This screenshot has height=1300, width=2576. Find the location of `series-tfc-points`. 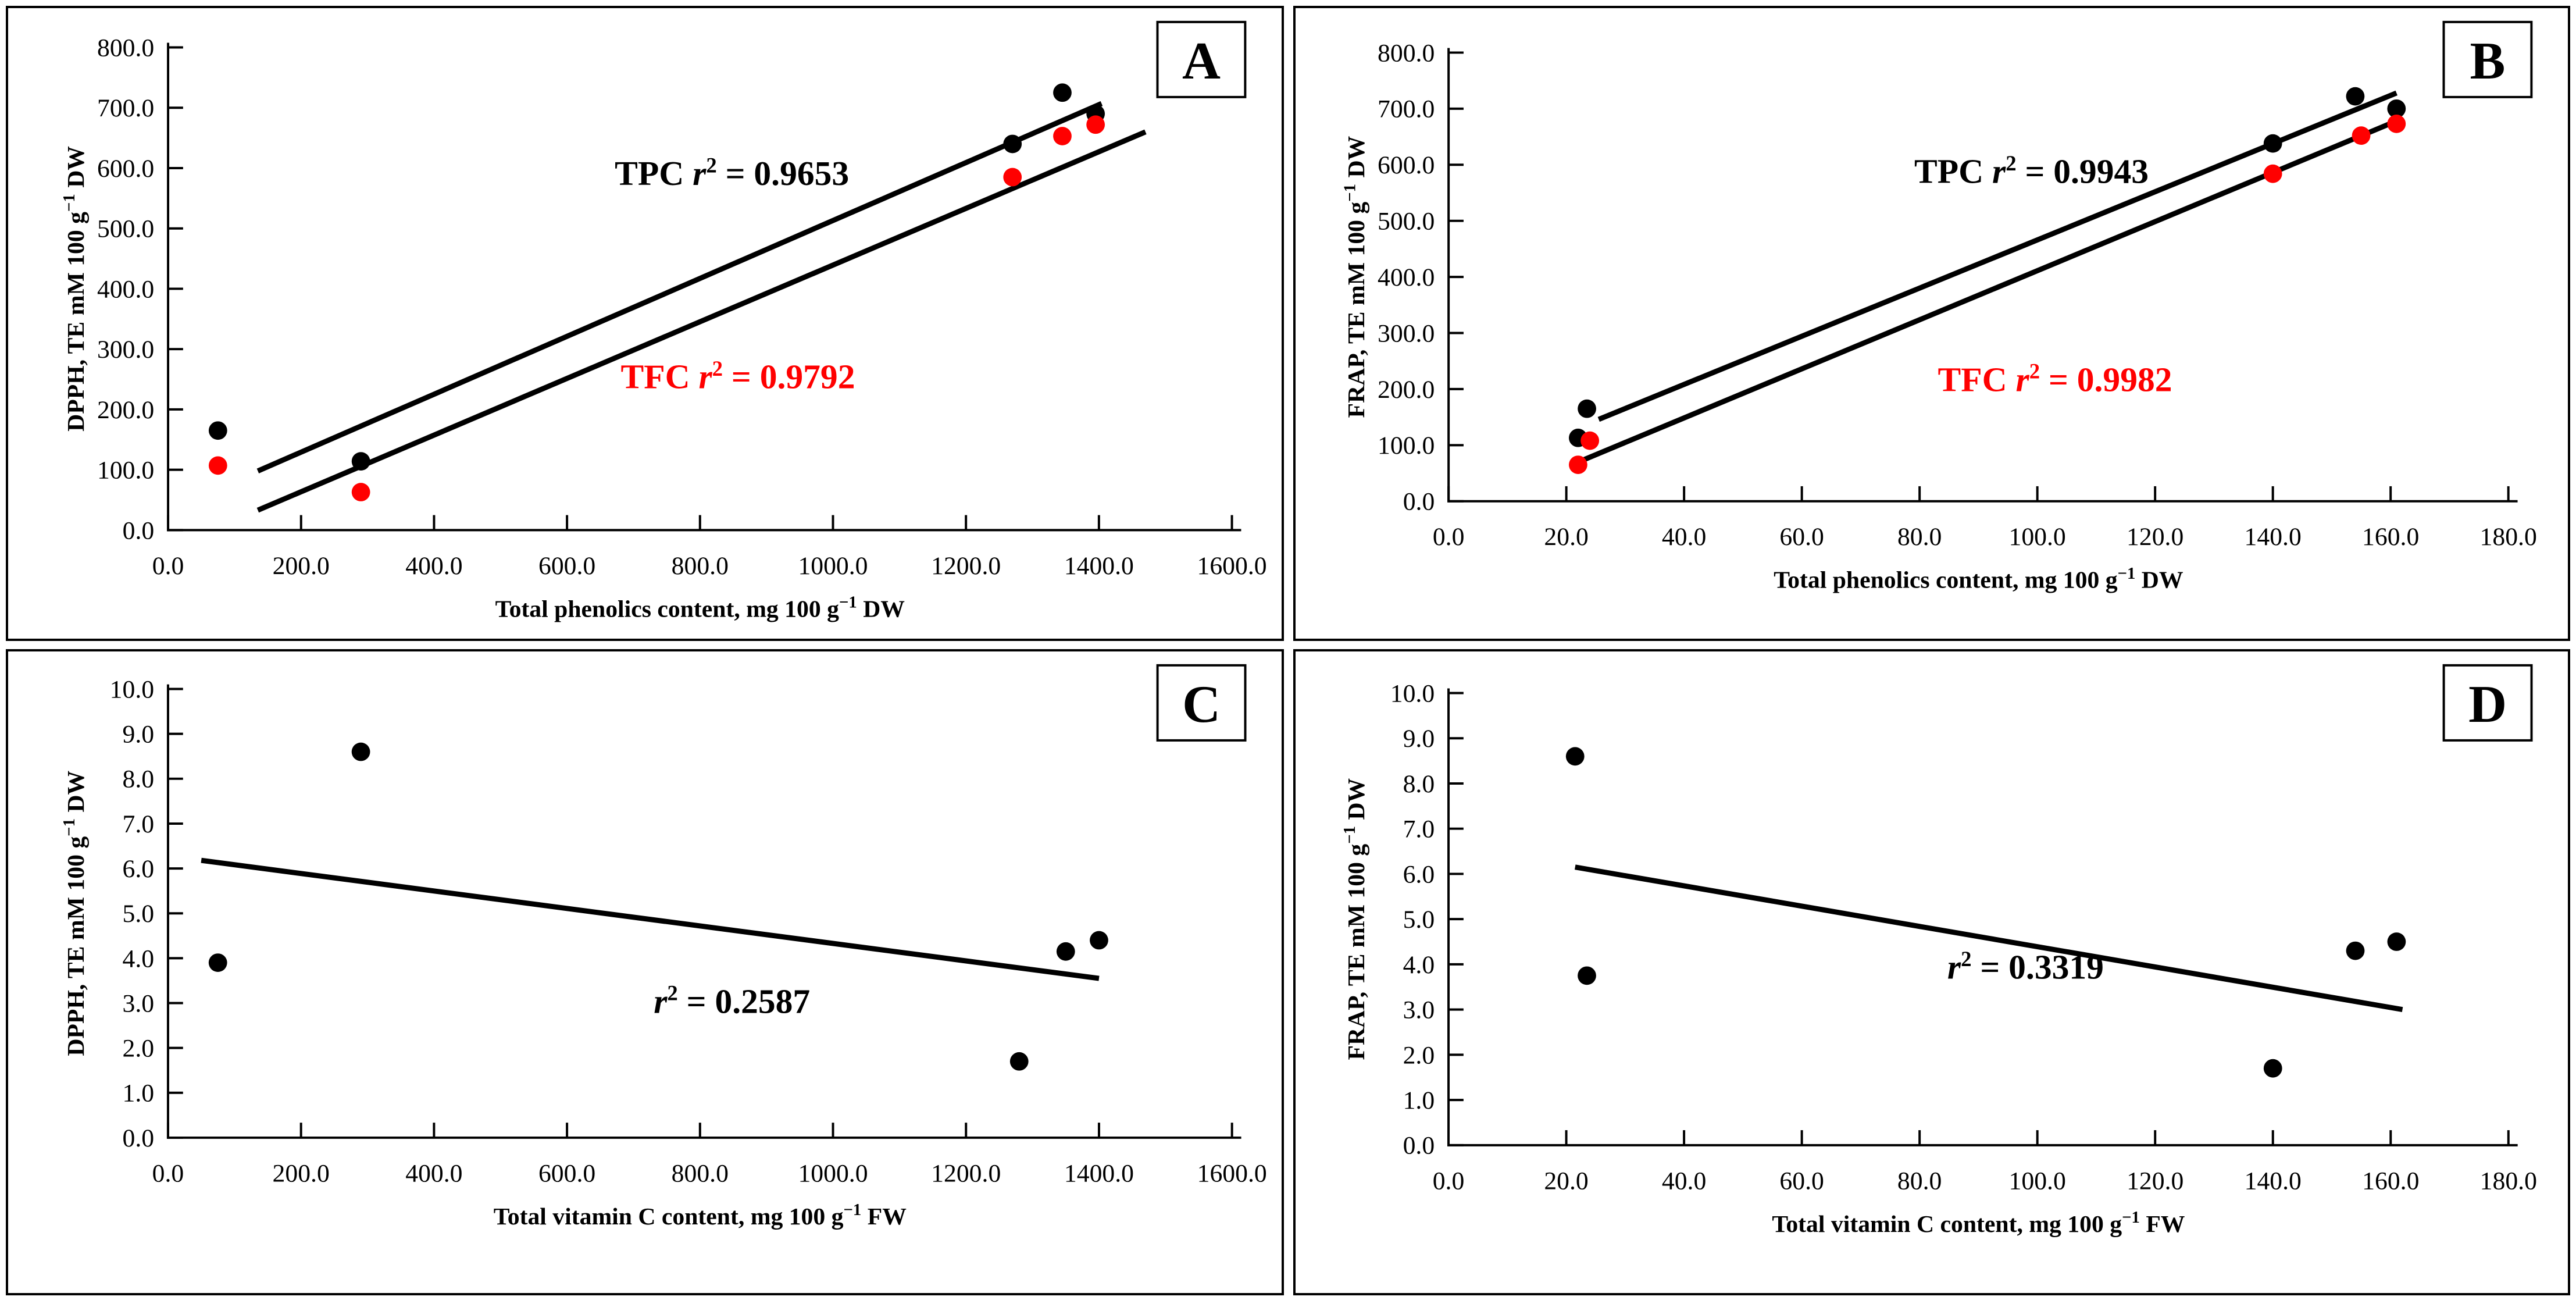

series-tfc-points is located at coordinates (1988, 294).